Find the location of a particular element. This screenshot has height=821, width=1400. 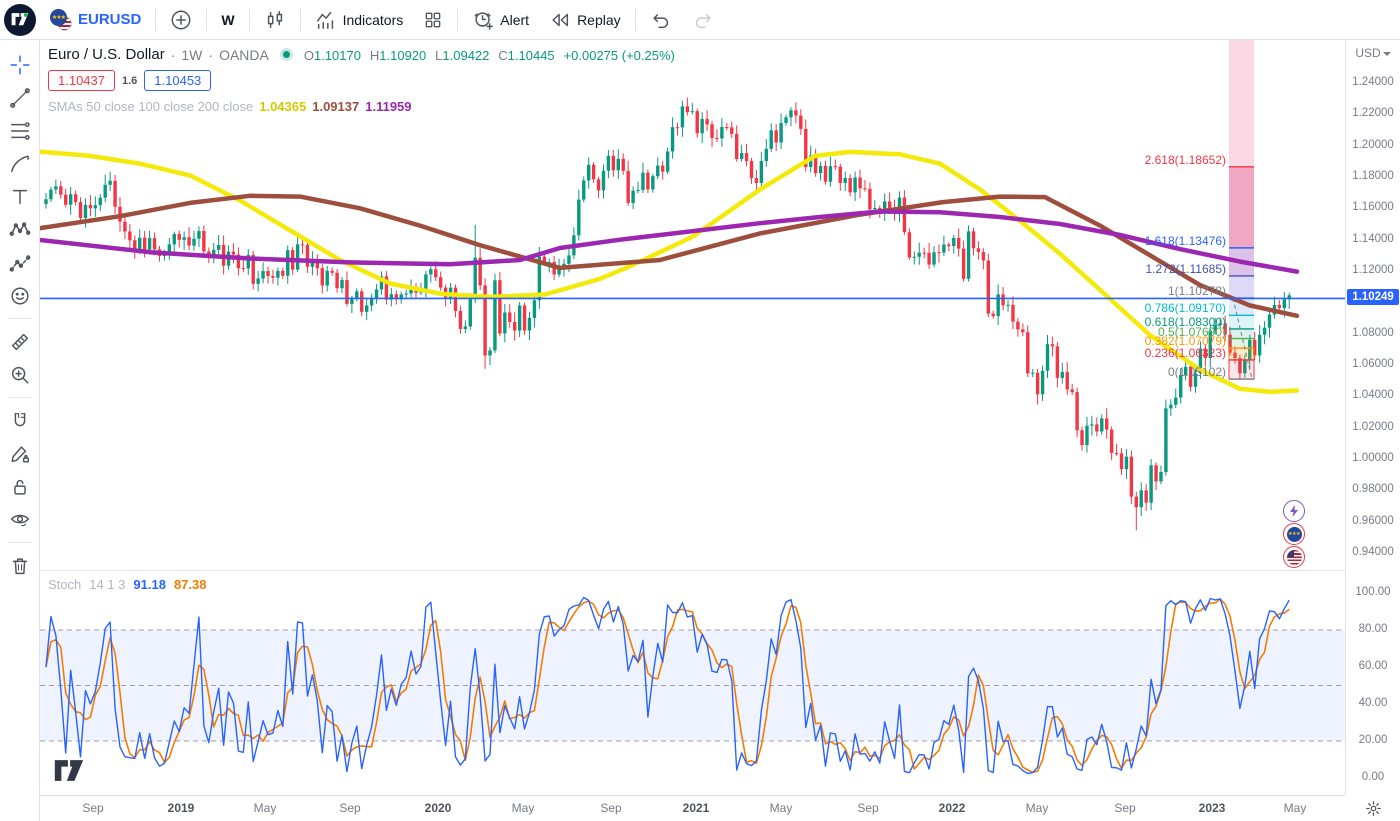

tradingview-logo-icon is located at coordinates (20, 19).